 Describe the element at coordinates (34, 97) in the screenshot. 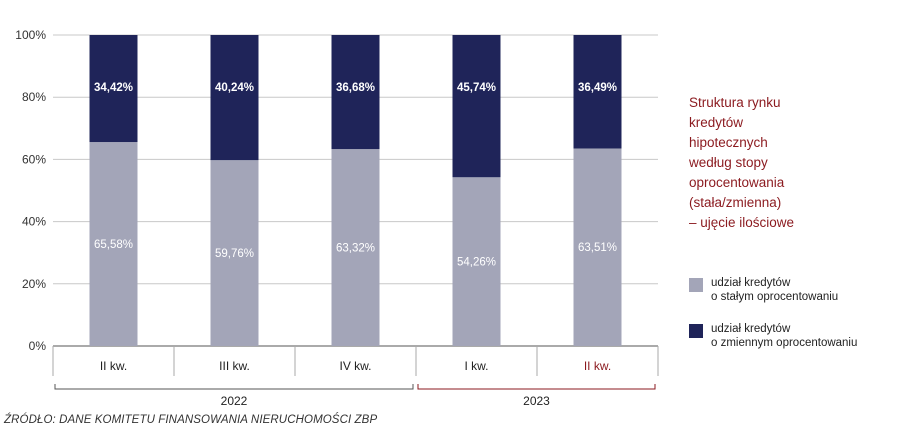

I see `y-tick-label: 80%` at that location.